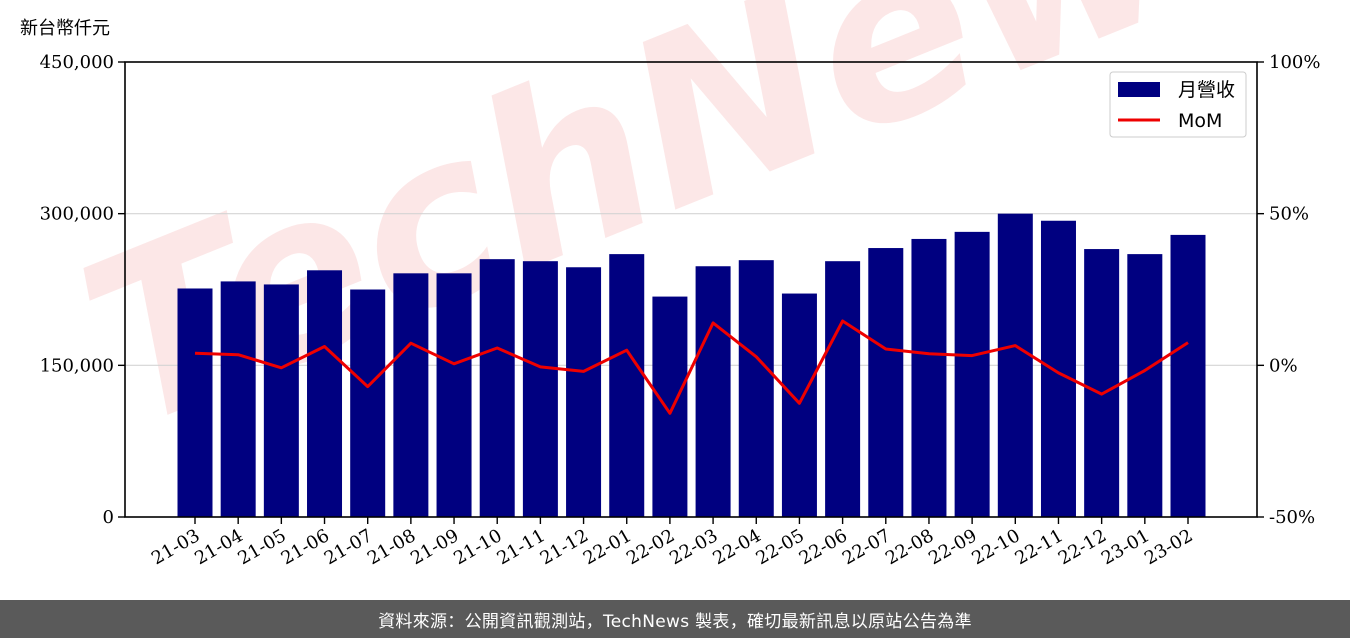 This screenshot has width=1350, height=638. I want to click on x-tick-label-22-05: 22-05, so click(779, 547).